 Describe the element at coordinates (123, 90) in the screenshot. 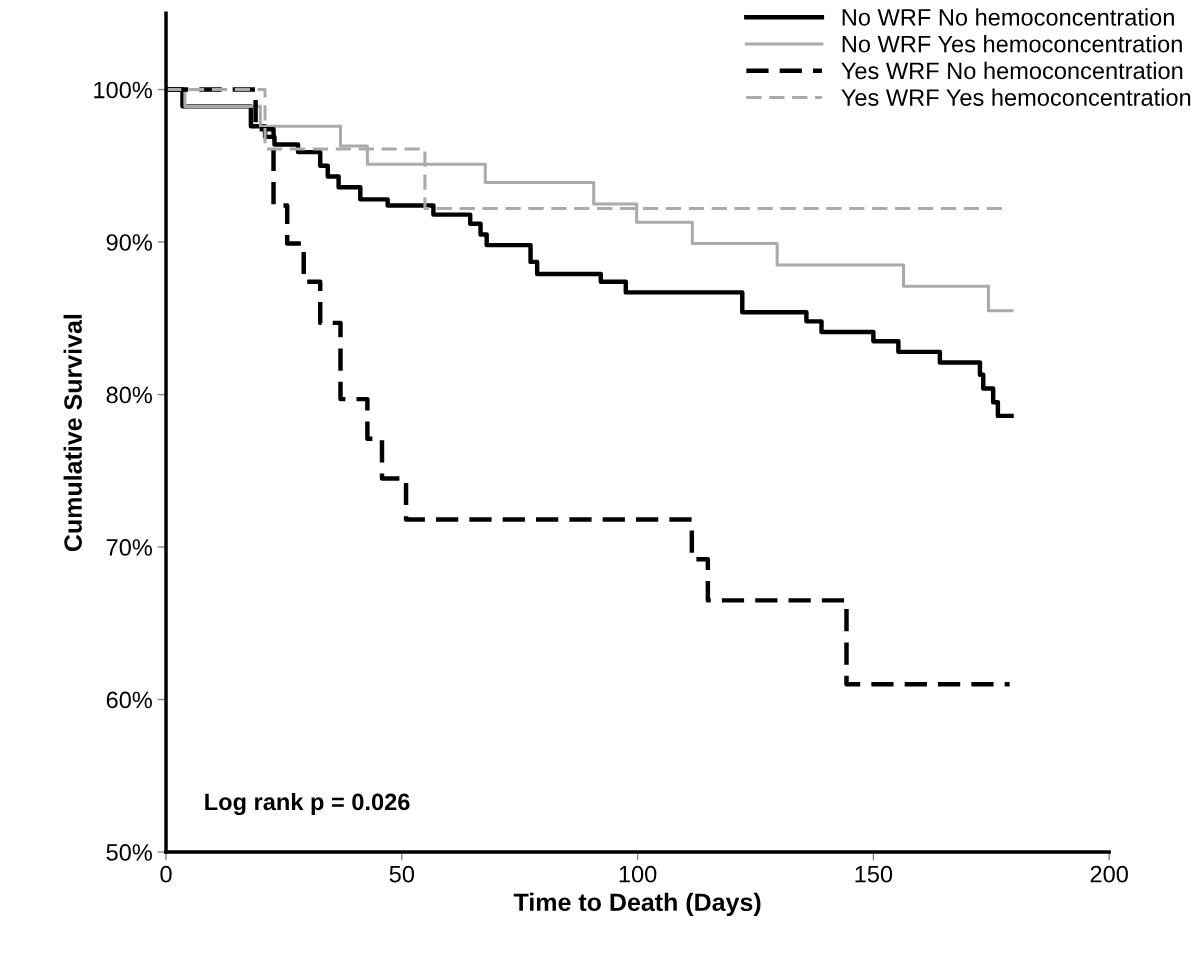

I see `y-tick-label: 100%` at that location.